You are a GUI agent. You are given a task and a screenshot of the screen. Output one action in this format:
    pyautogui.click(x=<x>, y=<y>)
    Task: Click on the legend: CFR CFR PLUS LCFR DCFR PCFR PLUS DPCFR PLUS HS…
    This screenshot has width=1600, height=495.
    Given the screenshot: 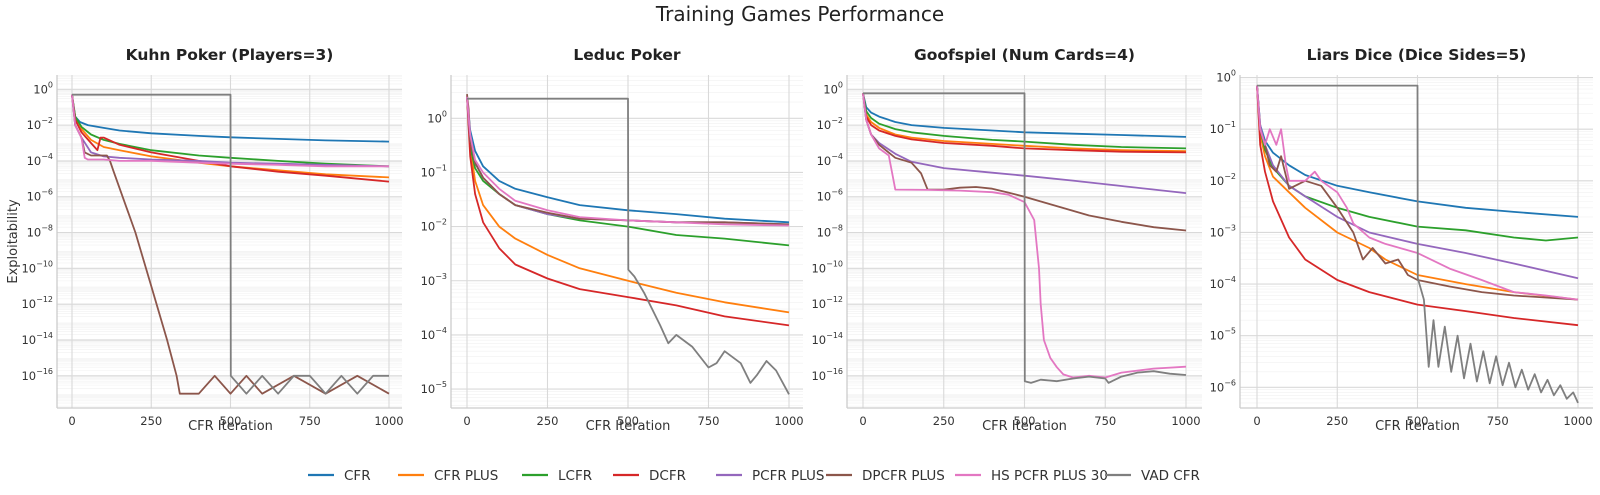 What is the action you would take?
    pyautogui.click(x=754, y=476)
    